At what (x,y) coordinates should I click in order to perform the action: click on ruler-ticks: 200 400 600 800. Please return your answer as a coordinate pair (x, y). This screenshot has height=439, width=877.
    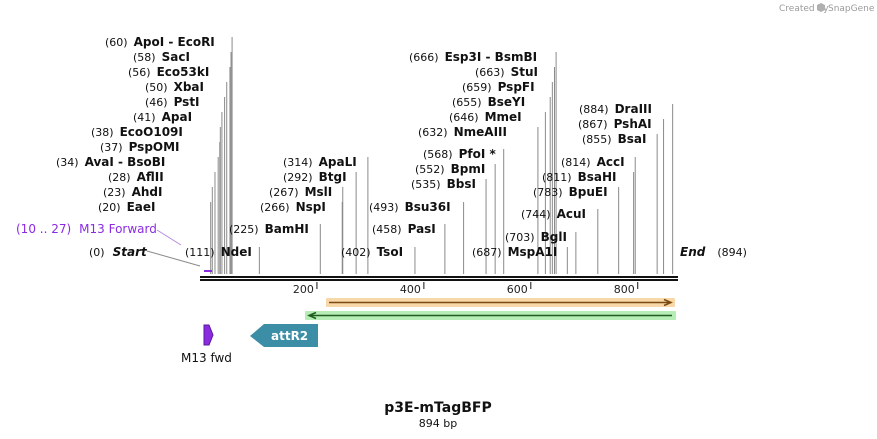
    Looking at the image, I should click on (466, 289).